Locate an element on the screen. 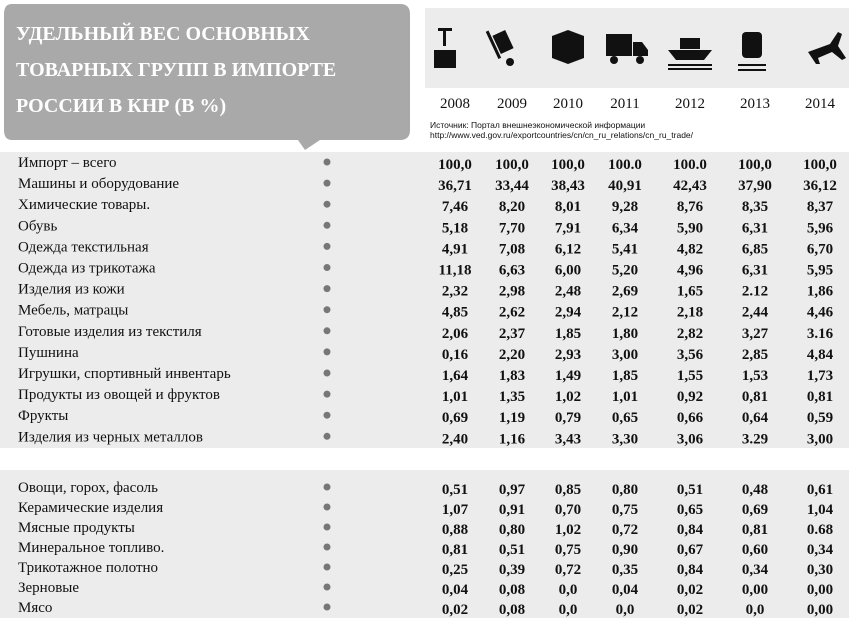 This screenshot has height=618, width=849. cell-value: 0,72 is located at coordinates (625, 530).